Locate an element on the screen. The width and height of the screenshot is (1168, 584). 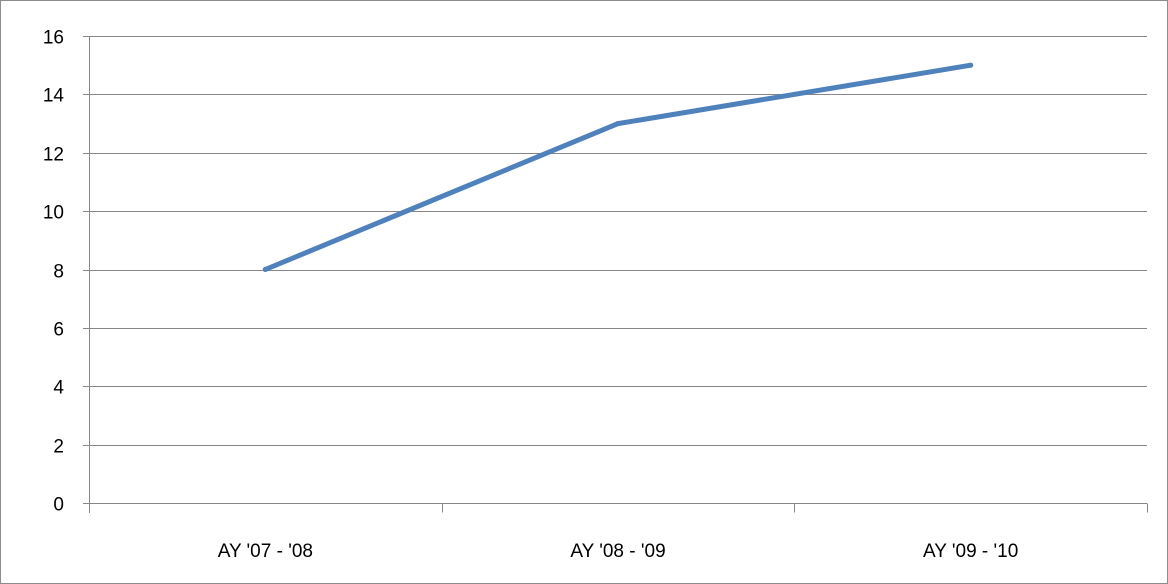
y-tick-label: 0 is located at coordinates (58, 505).